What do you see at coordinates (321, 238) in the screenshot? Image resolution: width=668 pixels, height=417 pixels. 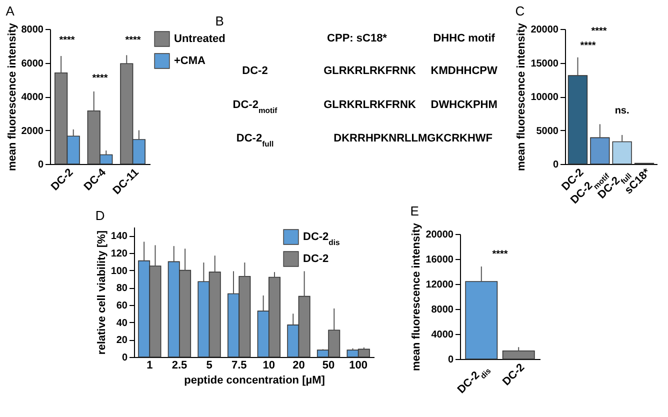 I see `legend-label: DC-2$_{dis}$` at bounding box center [321, 238].